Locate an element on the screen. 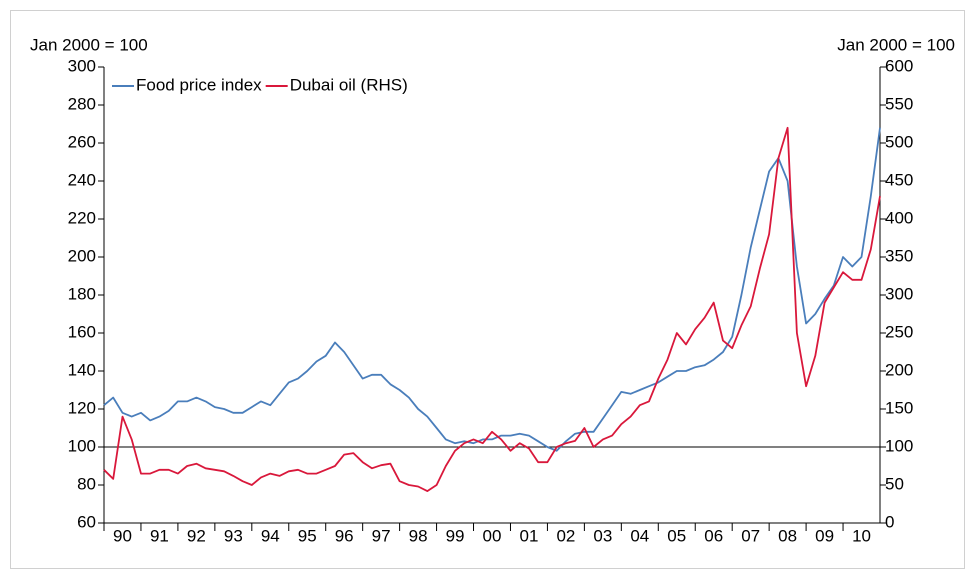  x-tick-label: 00 is located at coordinates (492, 535).